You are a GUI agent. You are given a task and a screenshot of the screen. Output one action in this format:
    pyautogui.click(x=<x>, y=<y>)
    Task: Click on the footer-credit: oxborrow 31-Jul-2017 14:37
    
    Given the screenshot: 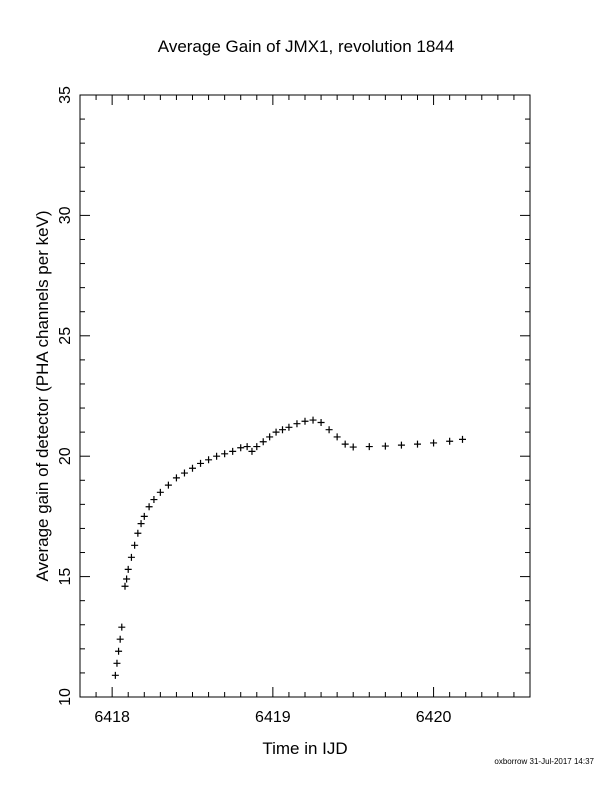 What is the action you would take?
    pyautogui.click(x=544, y=761)
    